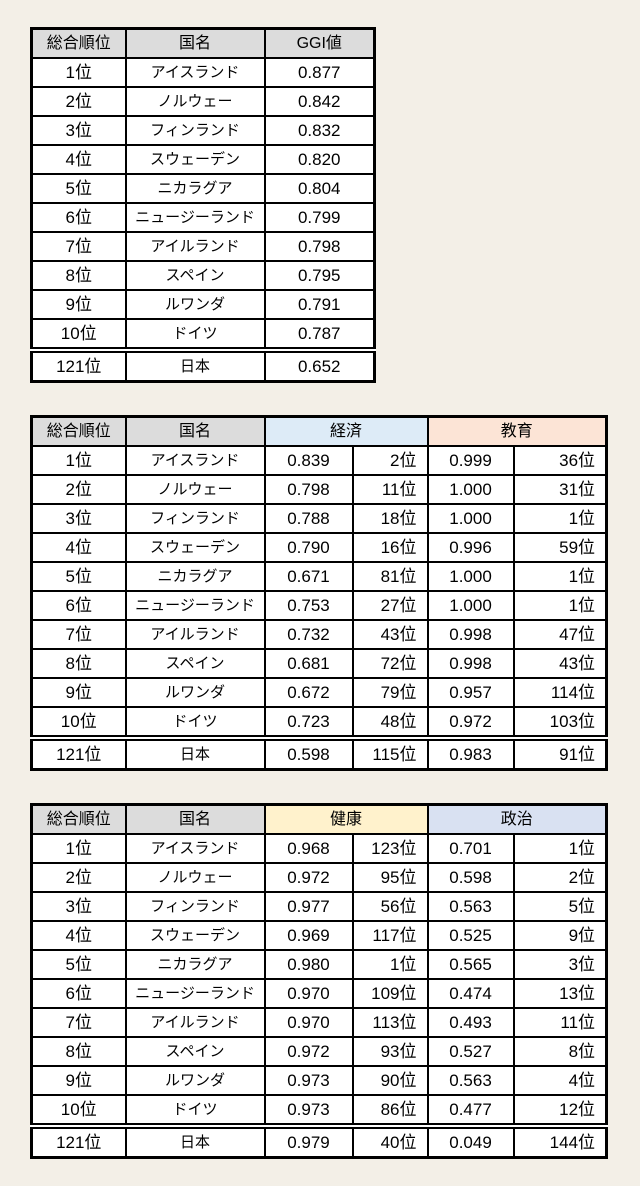 Image resolution: width=640 pixels, height=1186 pixels. What do you see at coordinates (470, 753) in the screenshot?
I see `education-value-cell: 0.983` at bounding box center [470, 753].